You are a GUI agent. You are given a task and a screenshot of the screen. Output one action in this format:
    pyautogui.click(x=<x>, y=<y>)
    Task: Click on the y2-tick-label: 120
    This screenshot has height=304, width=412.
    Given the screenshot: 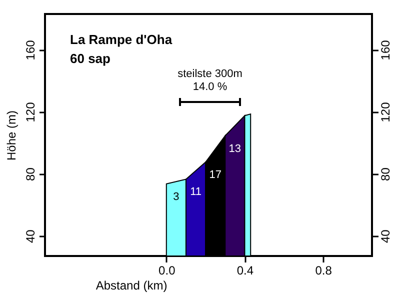 What is the action you would take?
    pyautogui.click(x=385, y=112)
    